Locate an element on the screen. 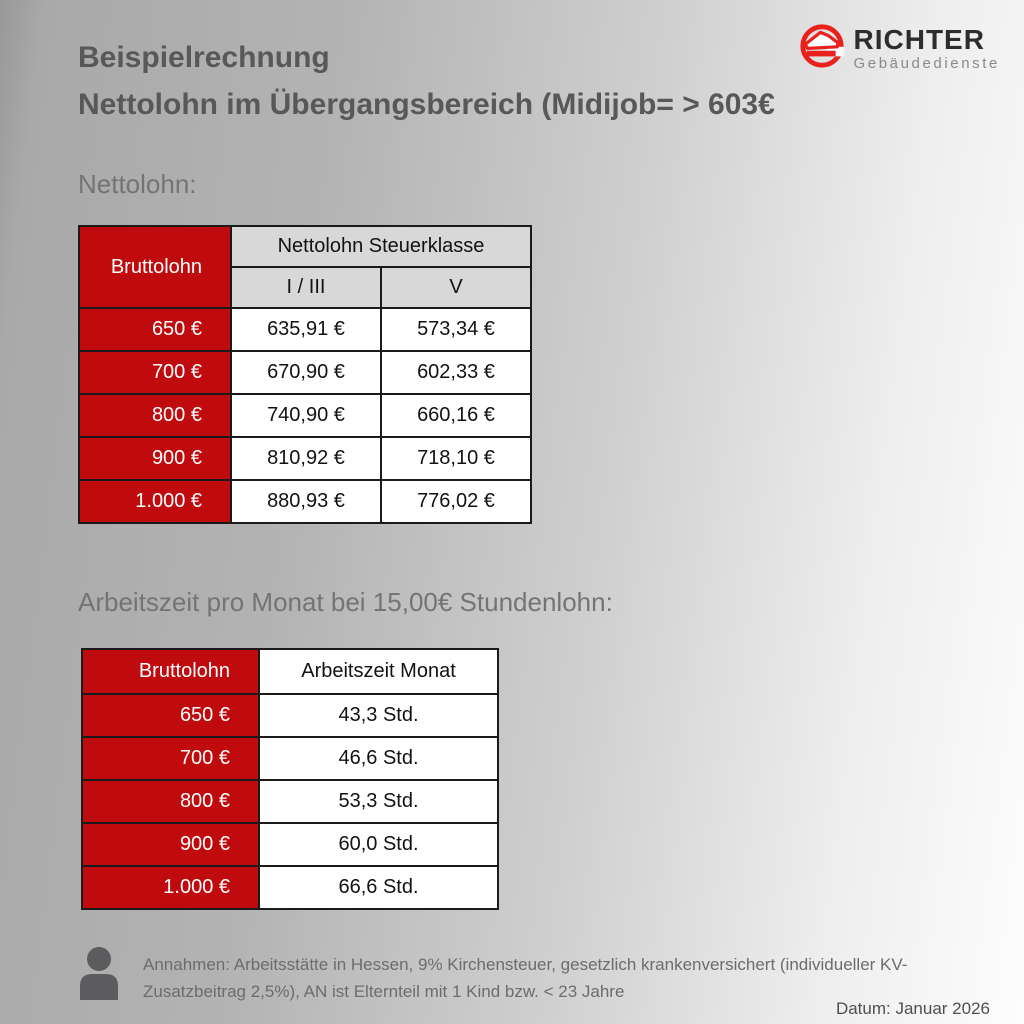 Image resolution: width=1024 pixels, height=1024 pixels. table-cell: 53,3 Std. is located at coordinates (378, 801).